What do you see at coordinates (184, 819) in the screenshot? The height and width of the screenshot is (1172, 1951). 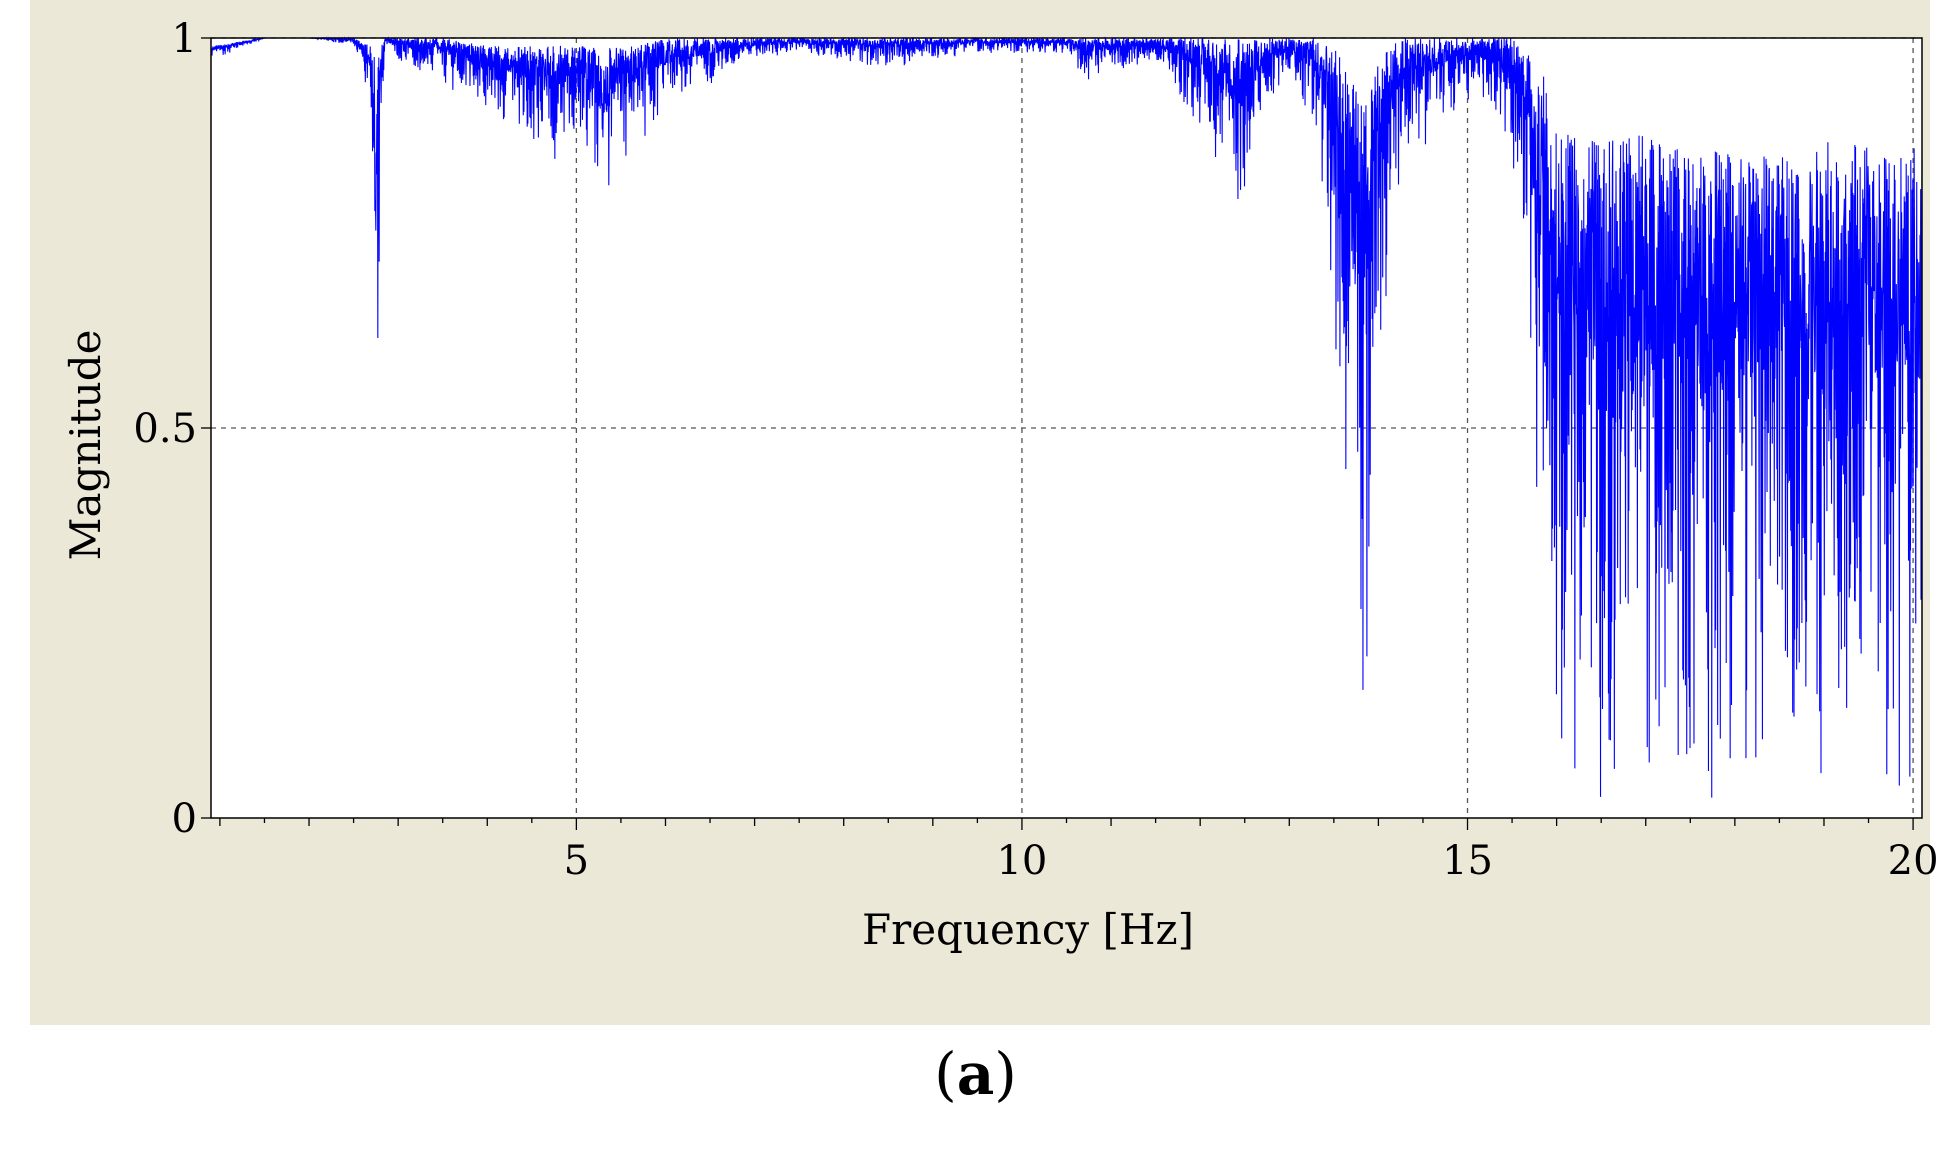 I see `y-tick-label: 0` at bounding box center [184, 819].